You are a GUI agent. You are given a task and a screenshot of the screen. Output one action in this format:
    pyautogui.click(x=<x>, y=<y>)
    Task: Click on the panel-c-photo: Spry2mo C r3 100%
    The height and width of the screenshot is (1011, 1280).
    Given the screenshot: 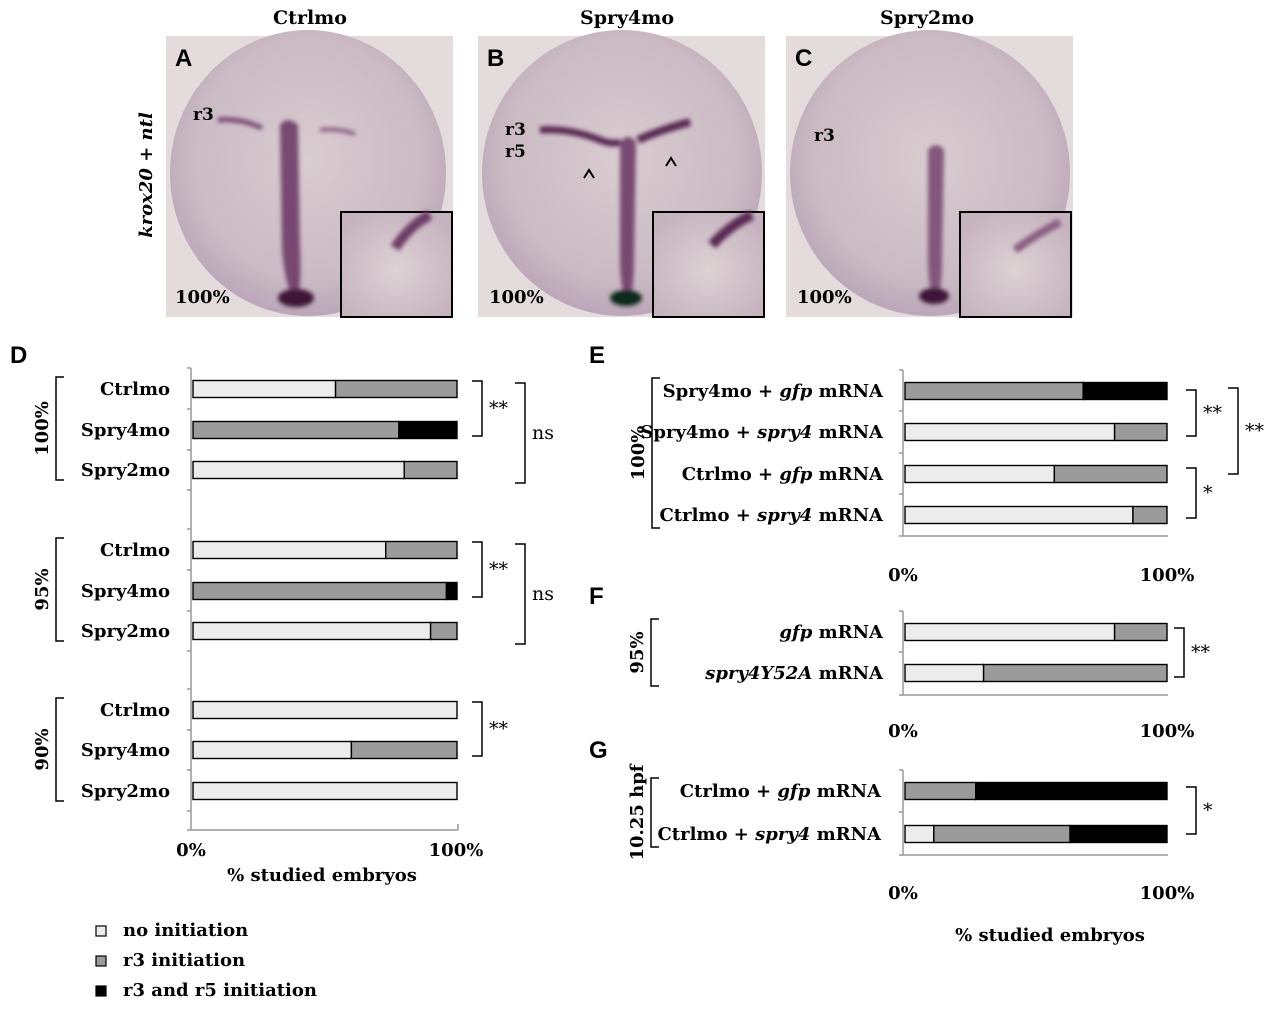 What is the action you would take?
    pyautogui.click(x=929, y=162)
    